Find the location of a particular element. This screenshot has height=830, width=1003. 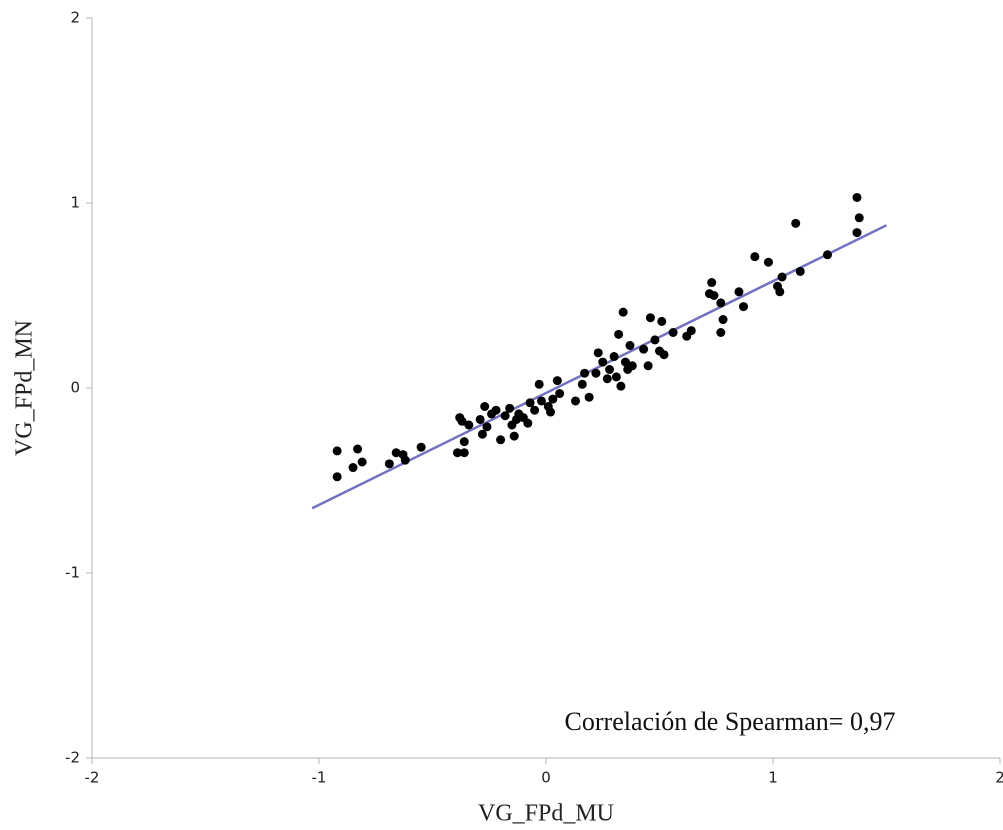

x-tick-label: -1 is located at coordinates (319, 778).